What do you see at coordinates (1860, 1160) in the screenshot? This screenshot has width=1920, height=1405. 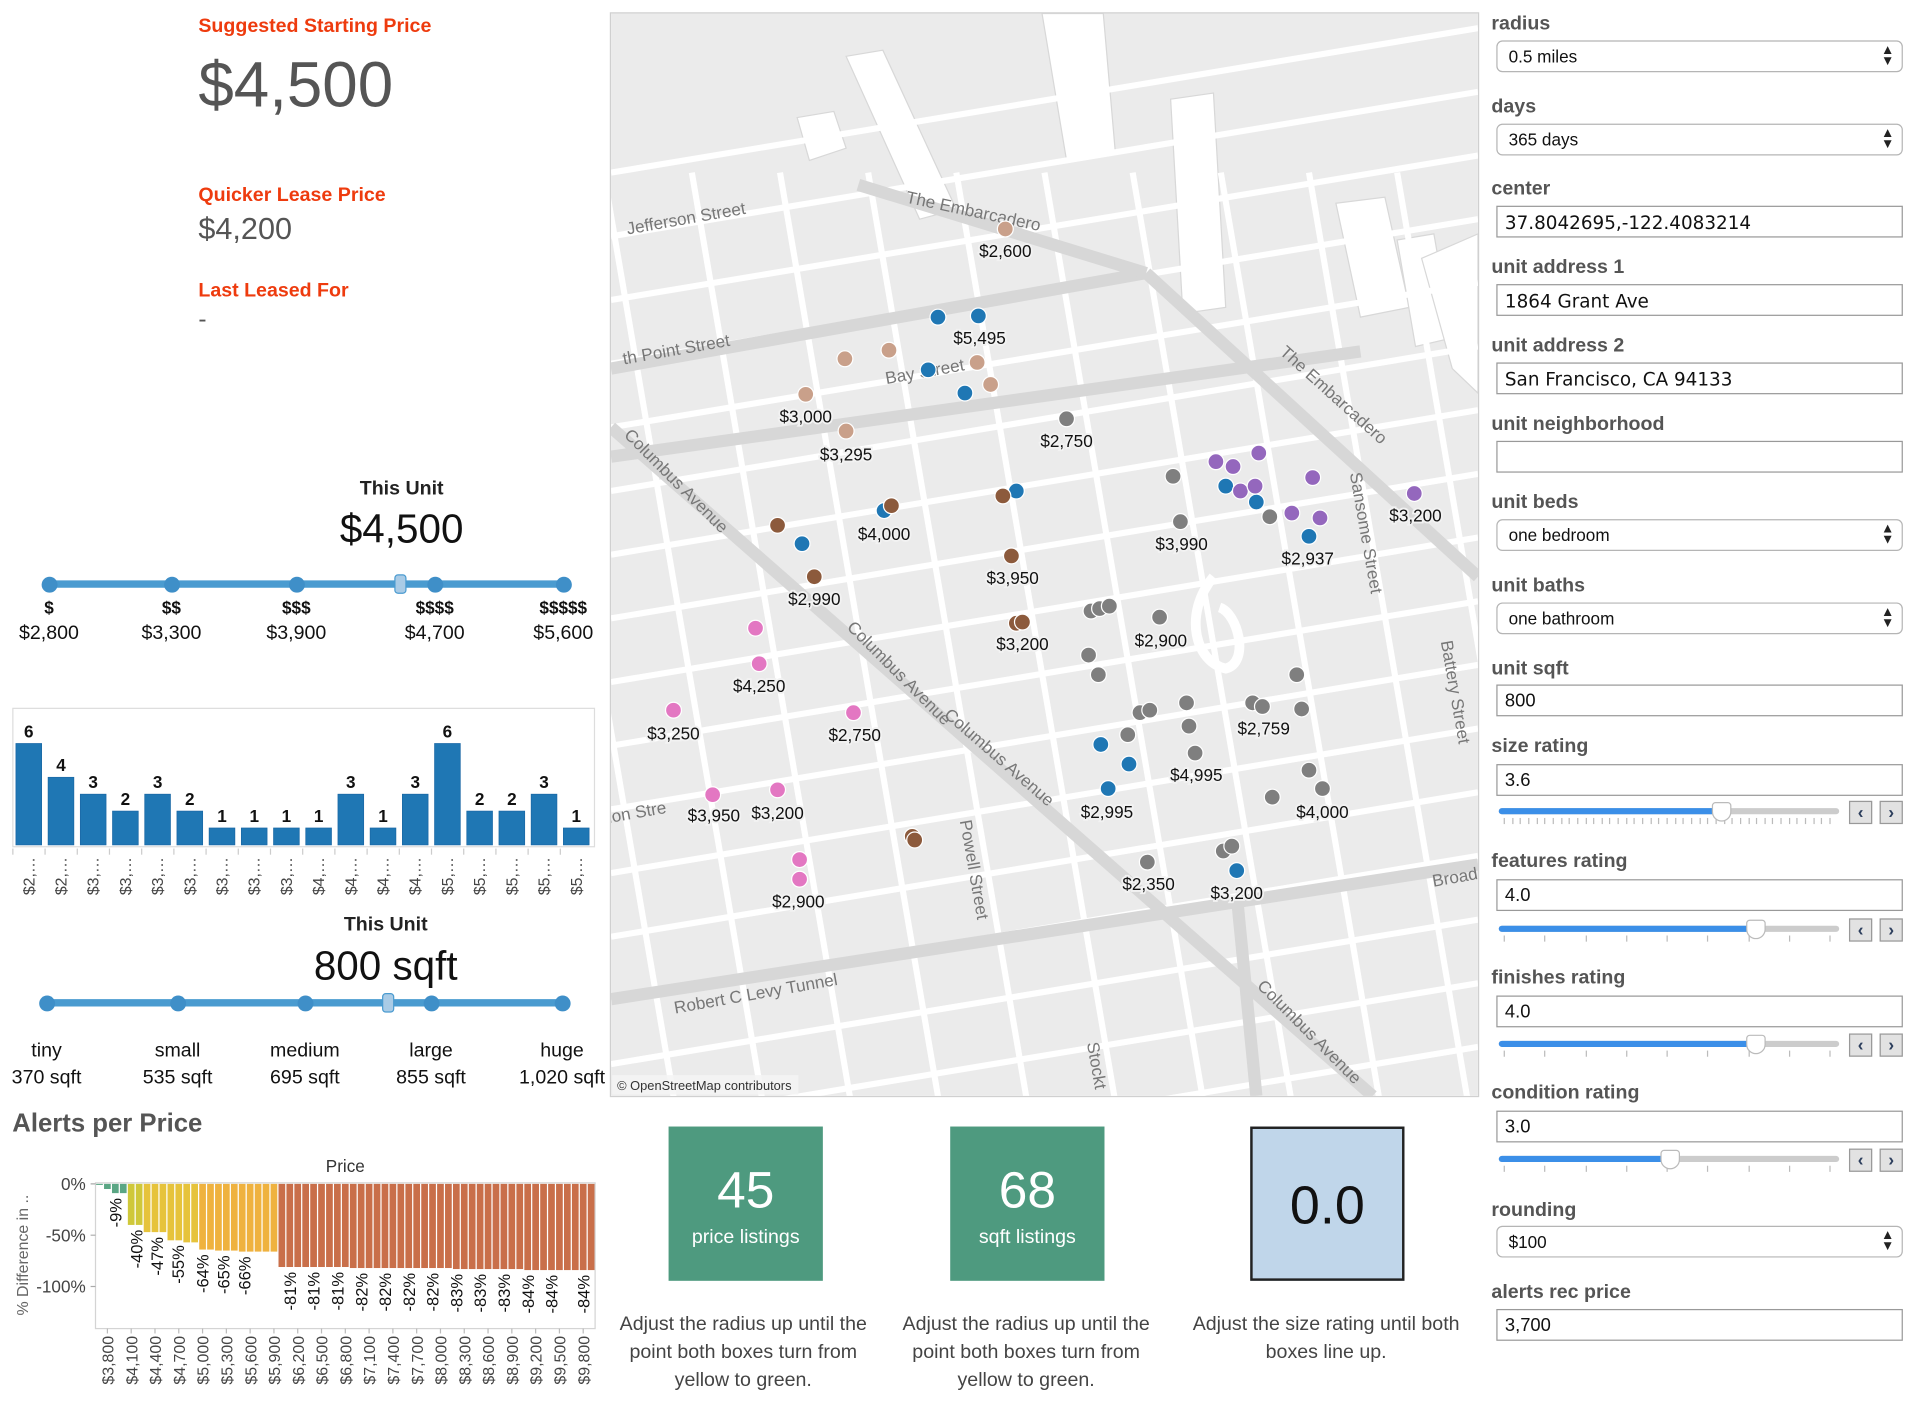 I see `condition-rating-decrement-button: ‹` at bounding box center [1860, 1160].